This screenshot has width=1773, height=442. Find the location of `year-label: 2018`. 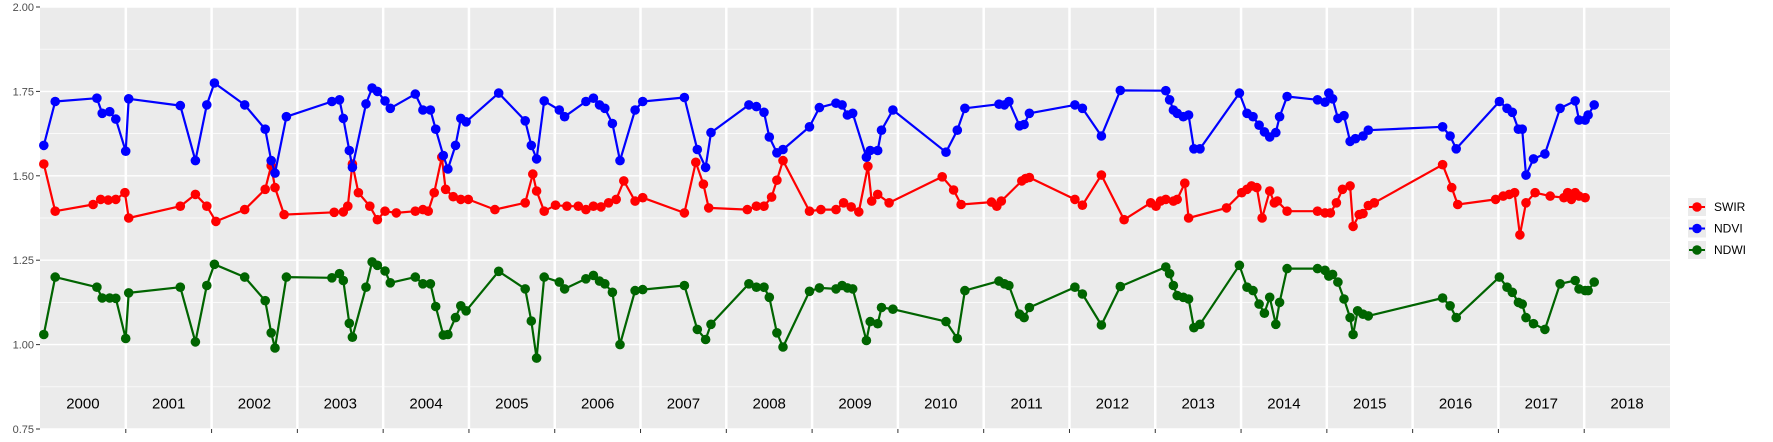

year-label: 2018 is located at coordinates (1626, 404).